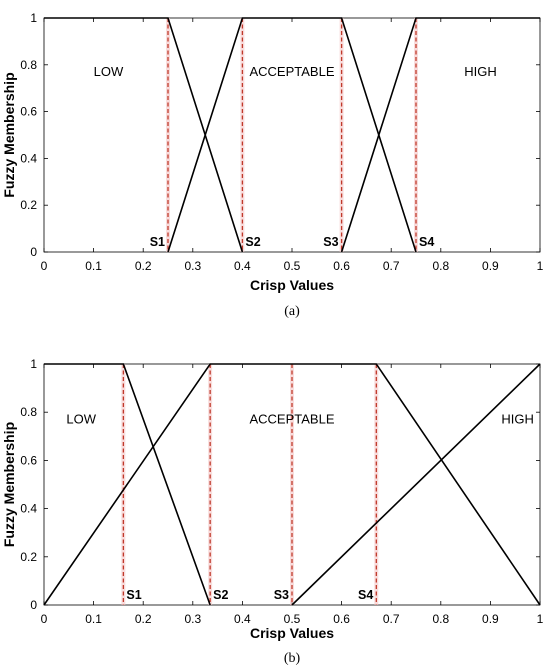 The height and width of the screenshot is (670, 550). I want to click on series-line-high, so click(440, 135).